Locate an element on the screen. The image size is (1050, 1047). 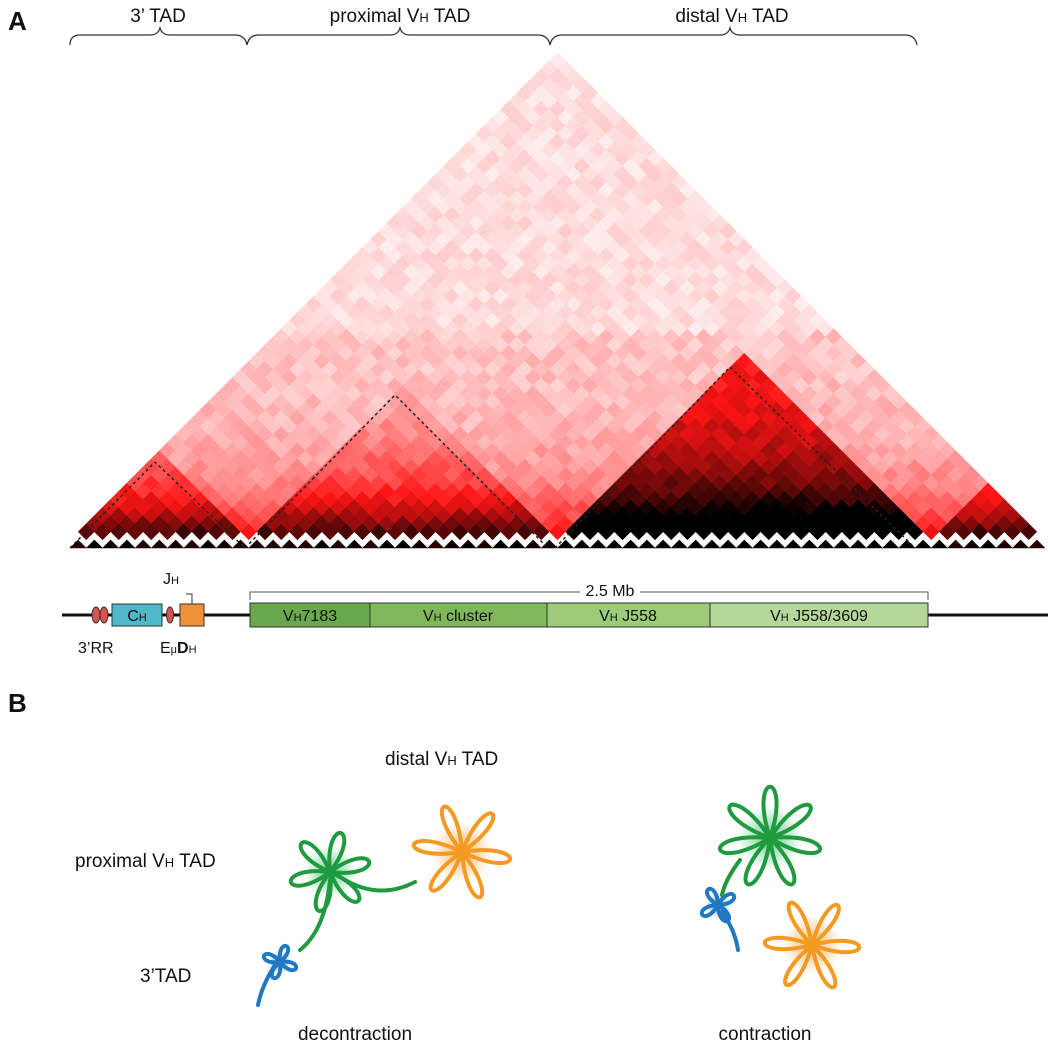
jh-label: JH is located at coordinates (171, 579).